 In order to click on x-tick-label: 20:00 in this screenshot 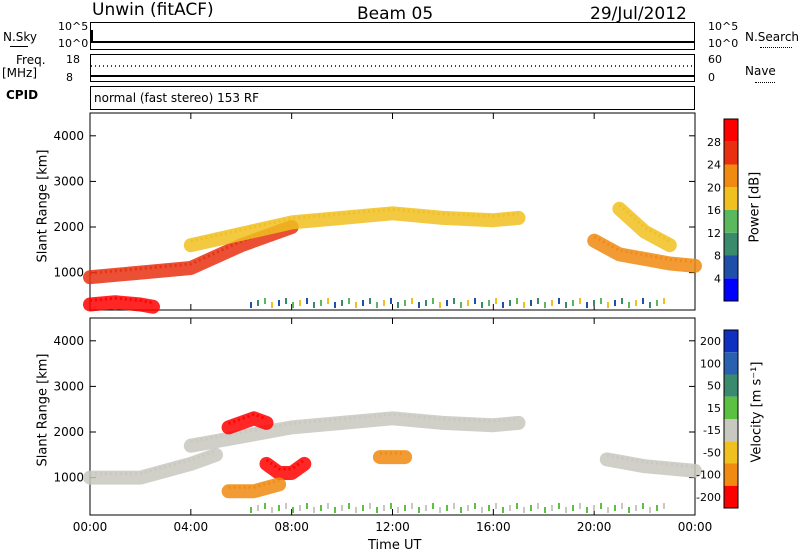, I will do `click(594, 527)`.